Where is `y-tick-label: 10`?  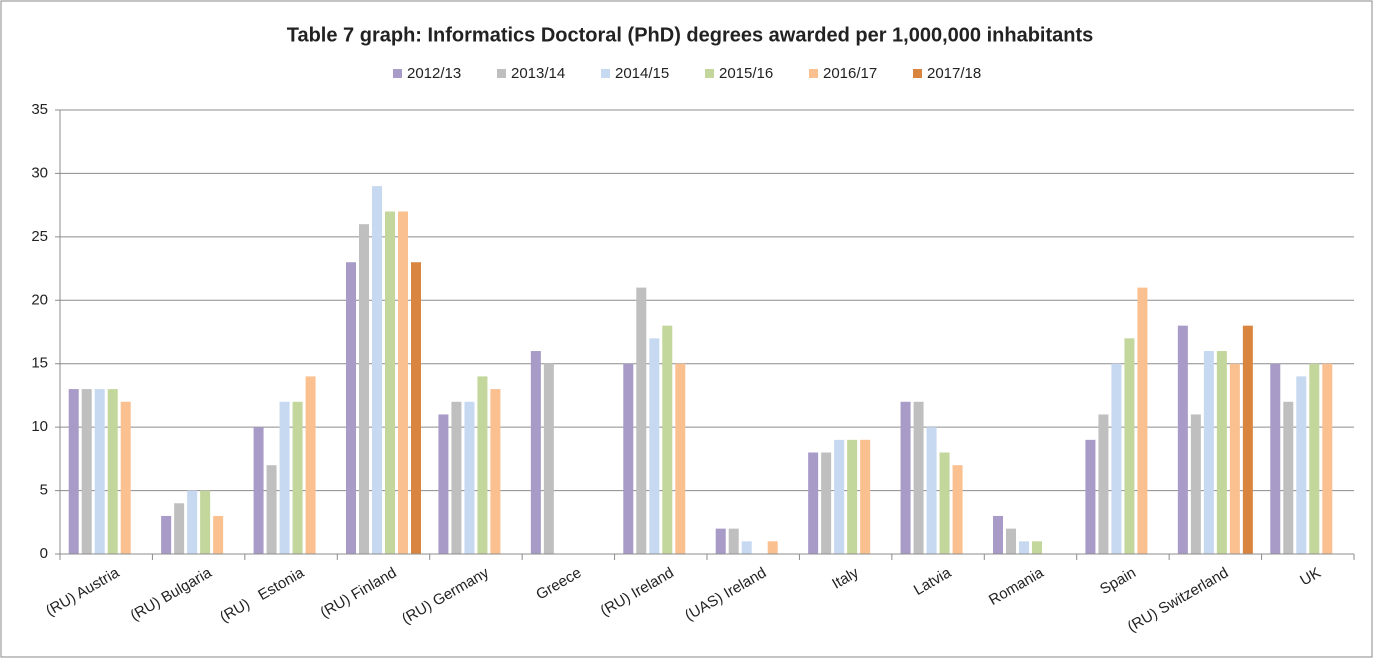 y-tick-label: 10 is located at coordinates (39, 426).